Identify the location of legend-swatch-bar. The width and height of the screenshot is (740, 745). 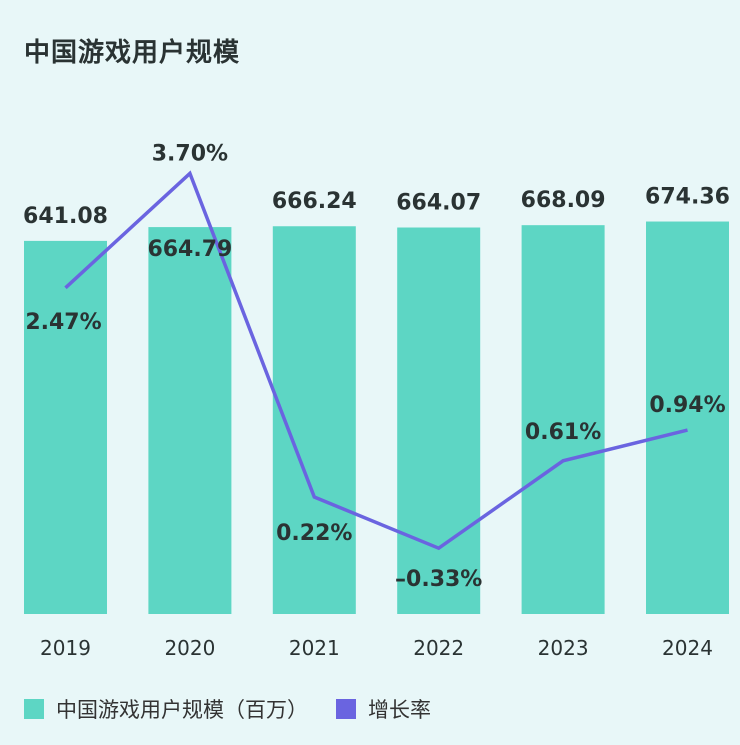
(34, 709).